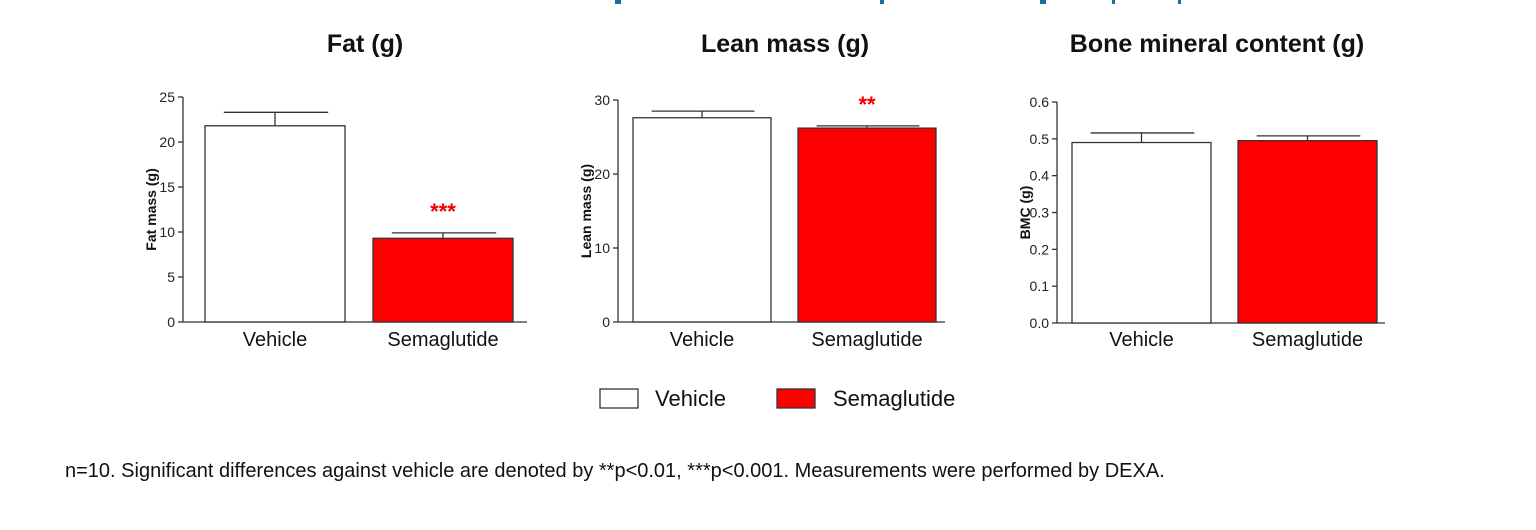 This screenshot has width=1536, height=530. What do you see at coordinates (1040, 139) in the screenshot?
I see `y-tick-label: 0.5` at bounding box center [1040, 139].